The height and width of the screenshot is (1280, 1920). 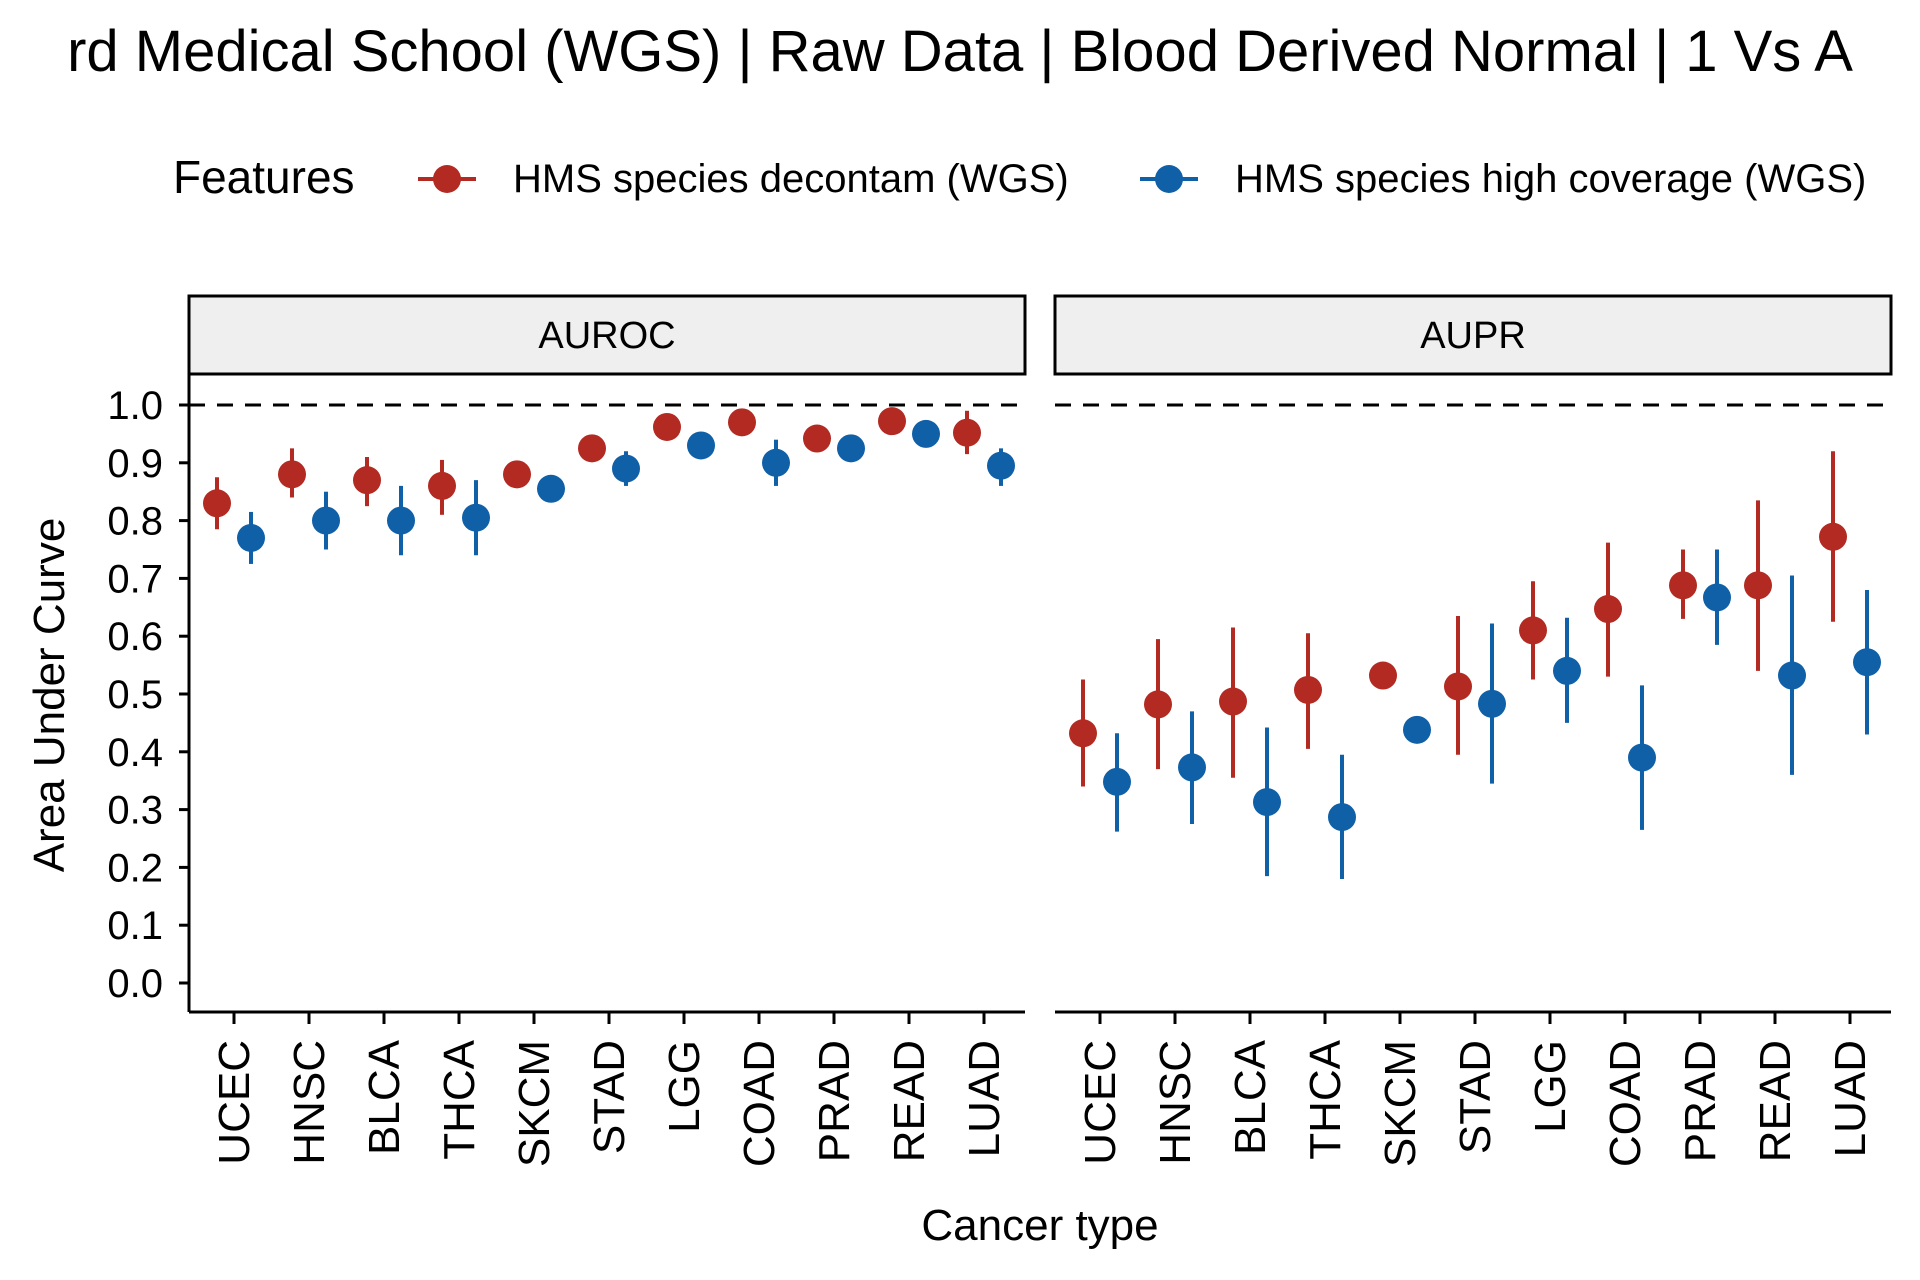 I want to click on facet-strip-label: AUROC, so click(x=606, y=336).